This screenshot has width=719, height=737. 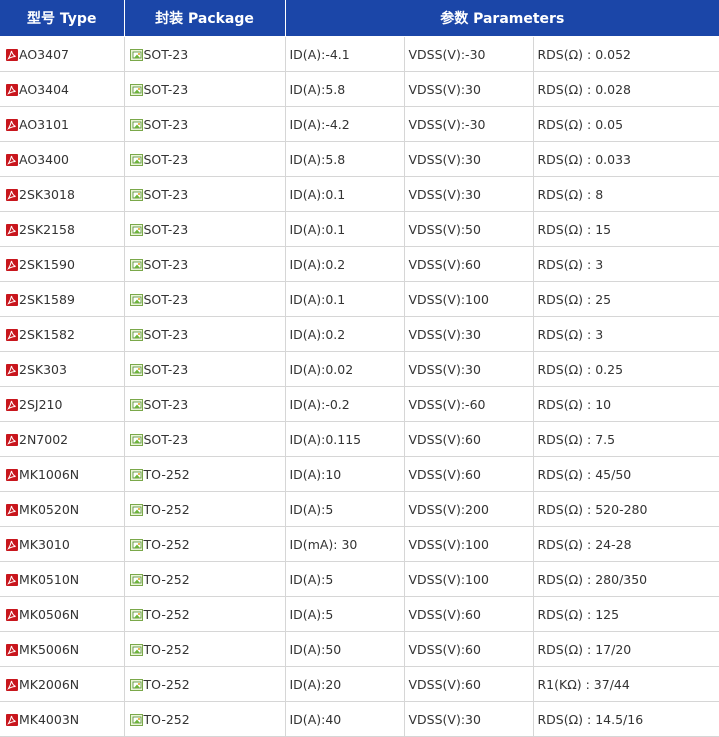 What do you see at coordinates (49, 649) in the screenshot?
I see `type-link: MK5006N` at bounding box center [49, 649].